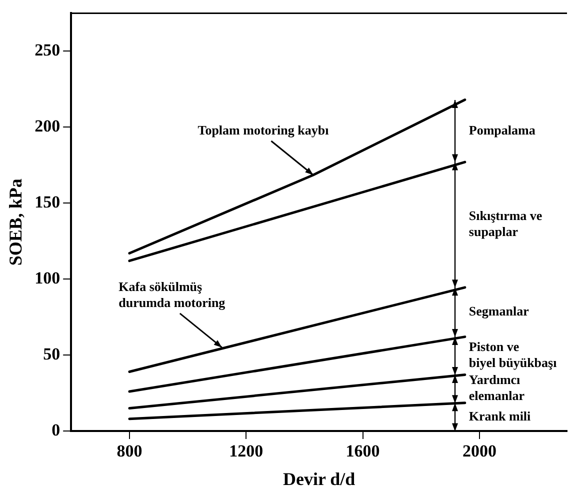 The image size is (570, 497). What do you see at coordinates (499, 310) in the screenshot?
I see `annotation: Segmanlar` at bounding box center [499, 310].